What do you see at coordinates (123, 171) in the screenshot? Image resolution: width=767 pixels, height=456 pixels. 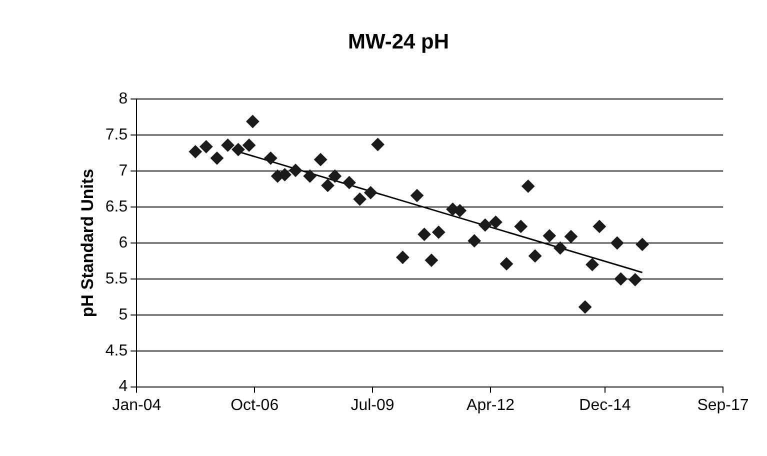 I see `y-tick-label: 7` at bounding box center [123, 171].